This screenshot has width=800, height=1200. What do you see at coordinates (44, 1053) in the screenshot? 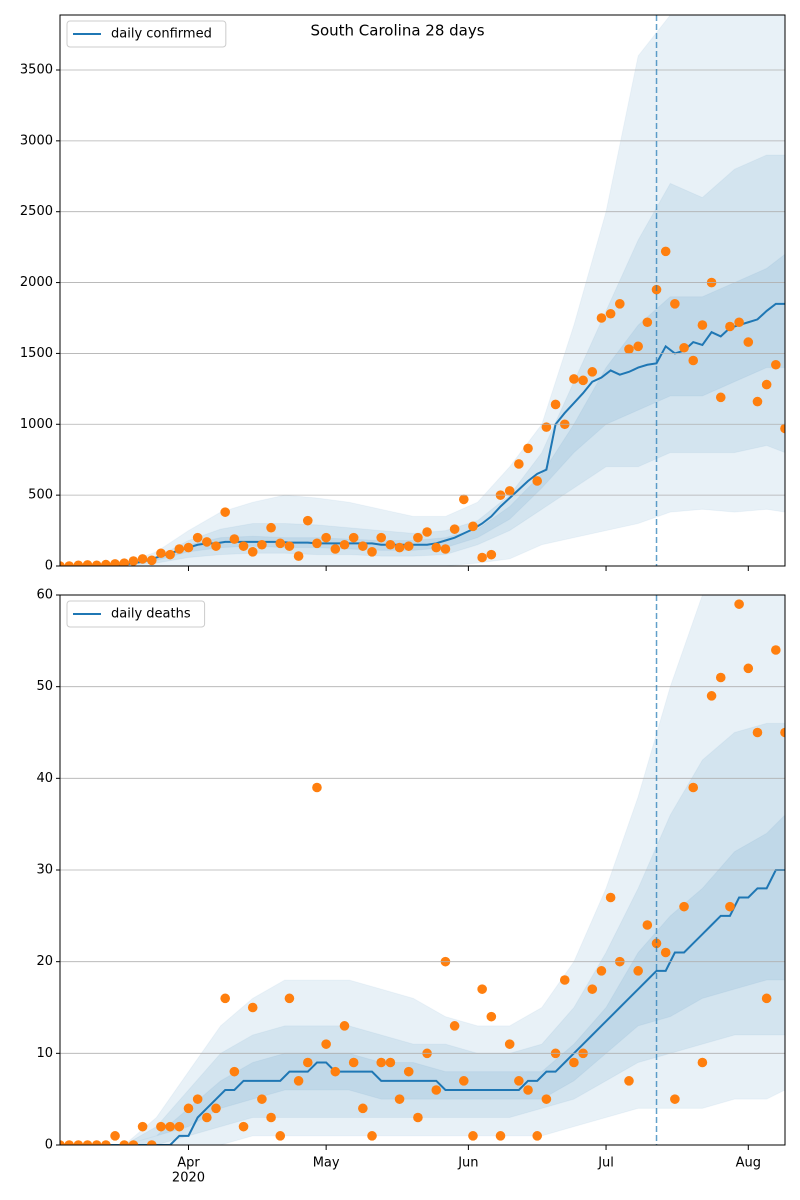
I see `y-tick-label: 10` at bounding box center [44, 1053].